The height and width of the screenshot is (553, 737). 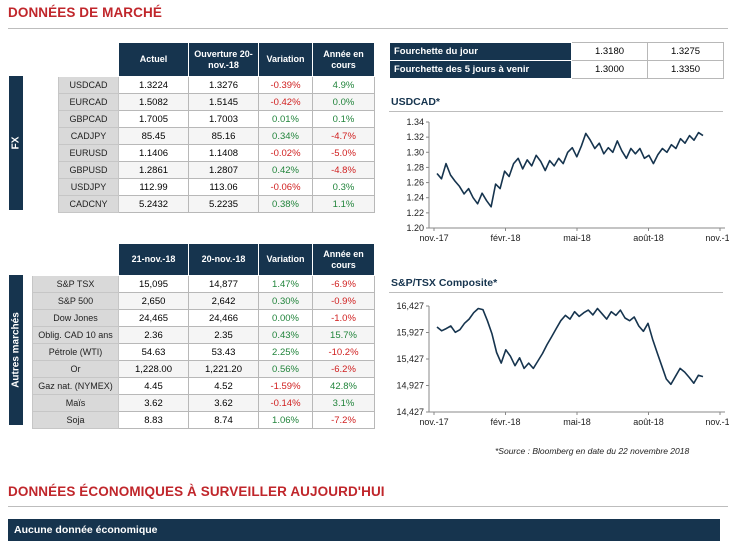 What do you see at coordinates (415, 122) in the screenshot?
I see `y-tick-label: 1.34` at bounding box center [415, 122].